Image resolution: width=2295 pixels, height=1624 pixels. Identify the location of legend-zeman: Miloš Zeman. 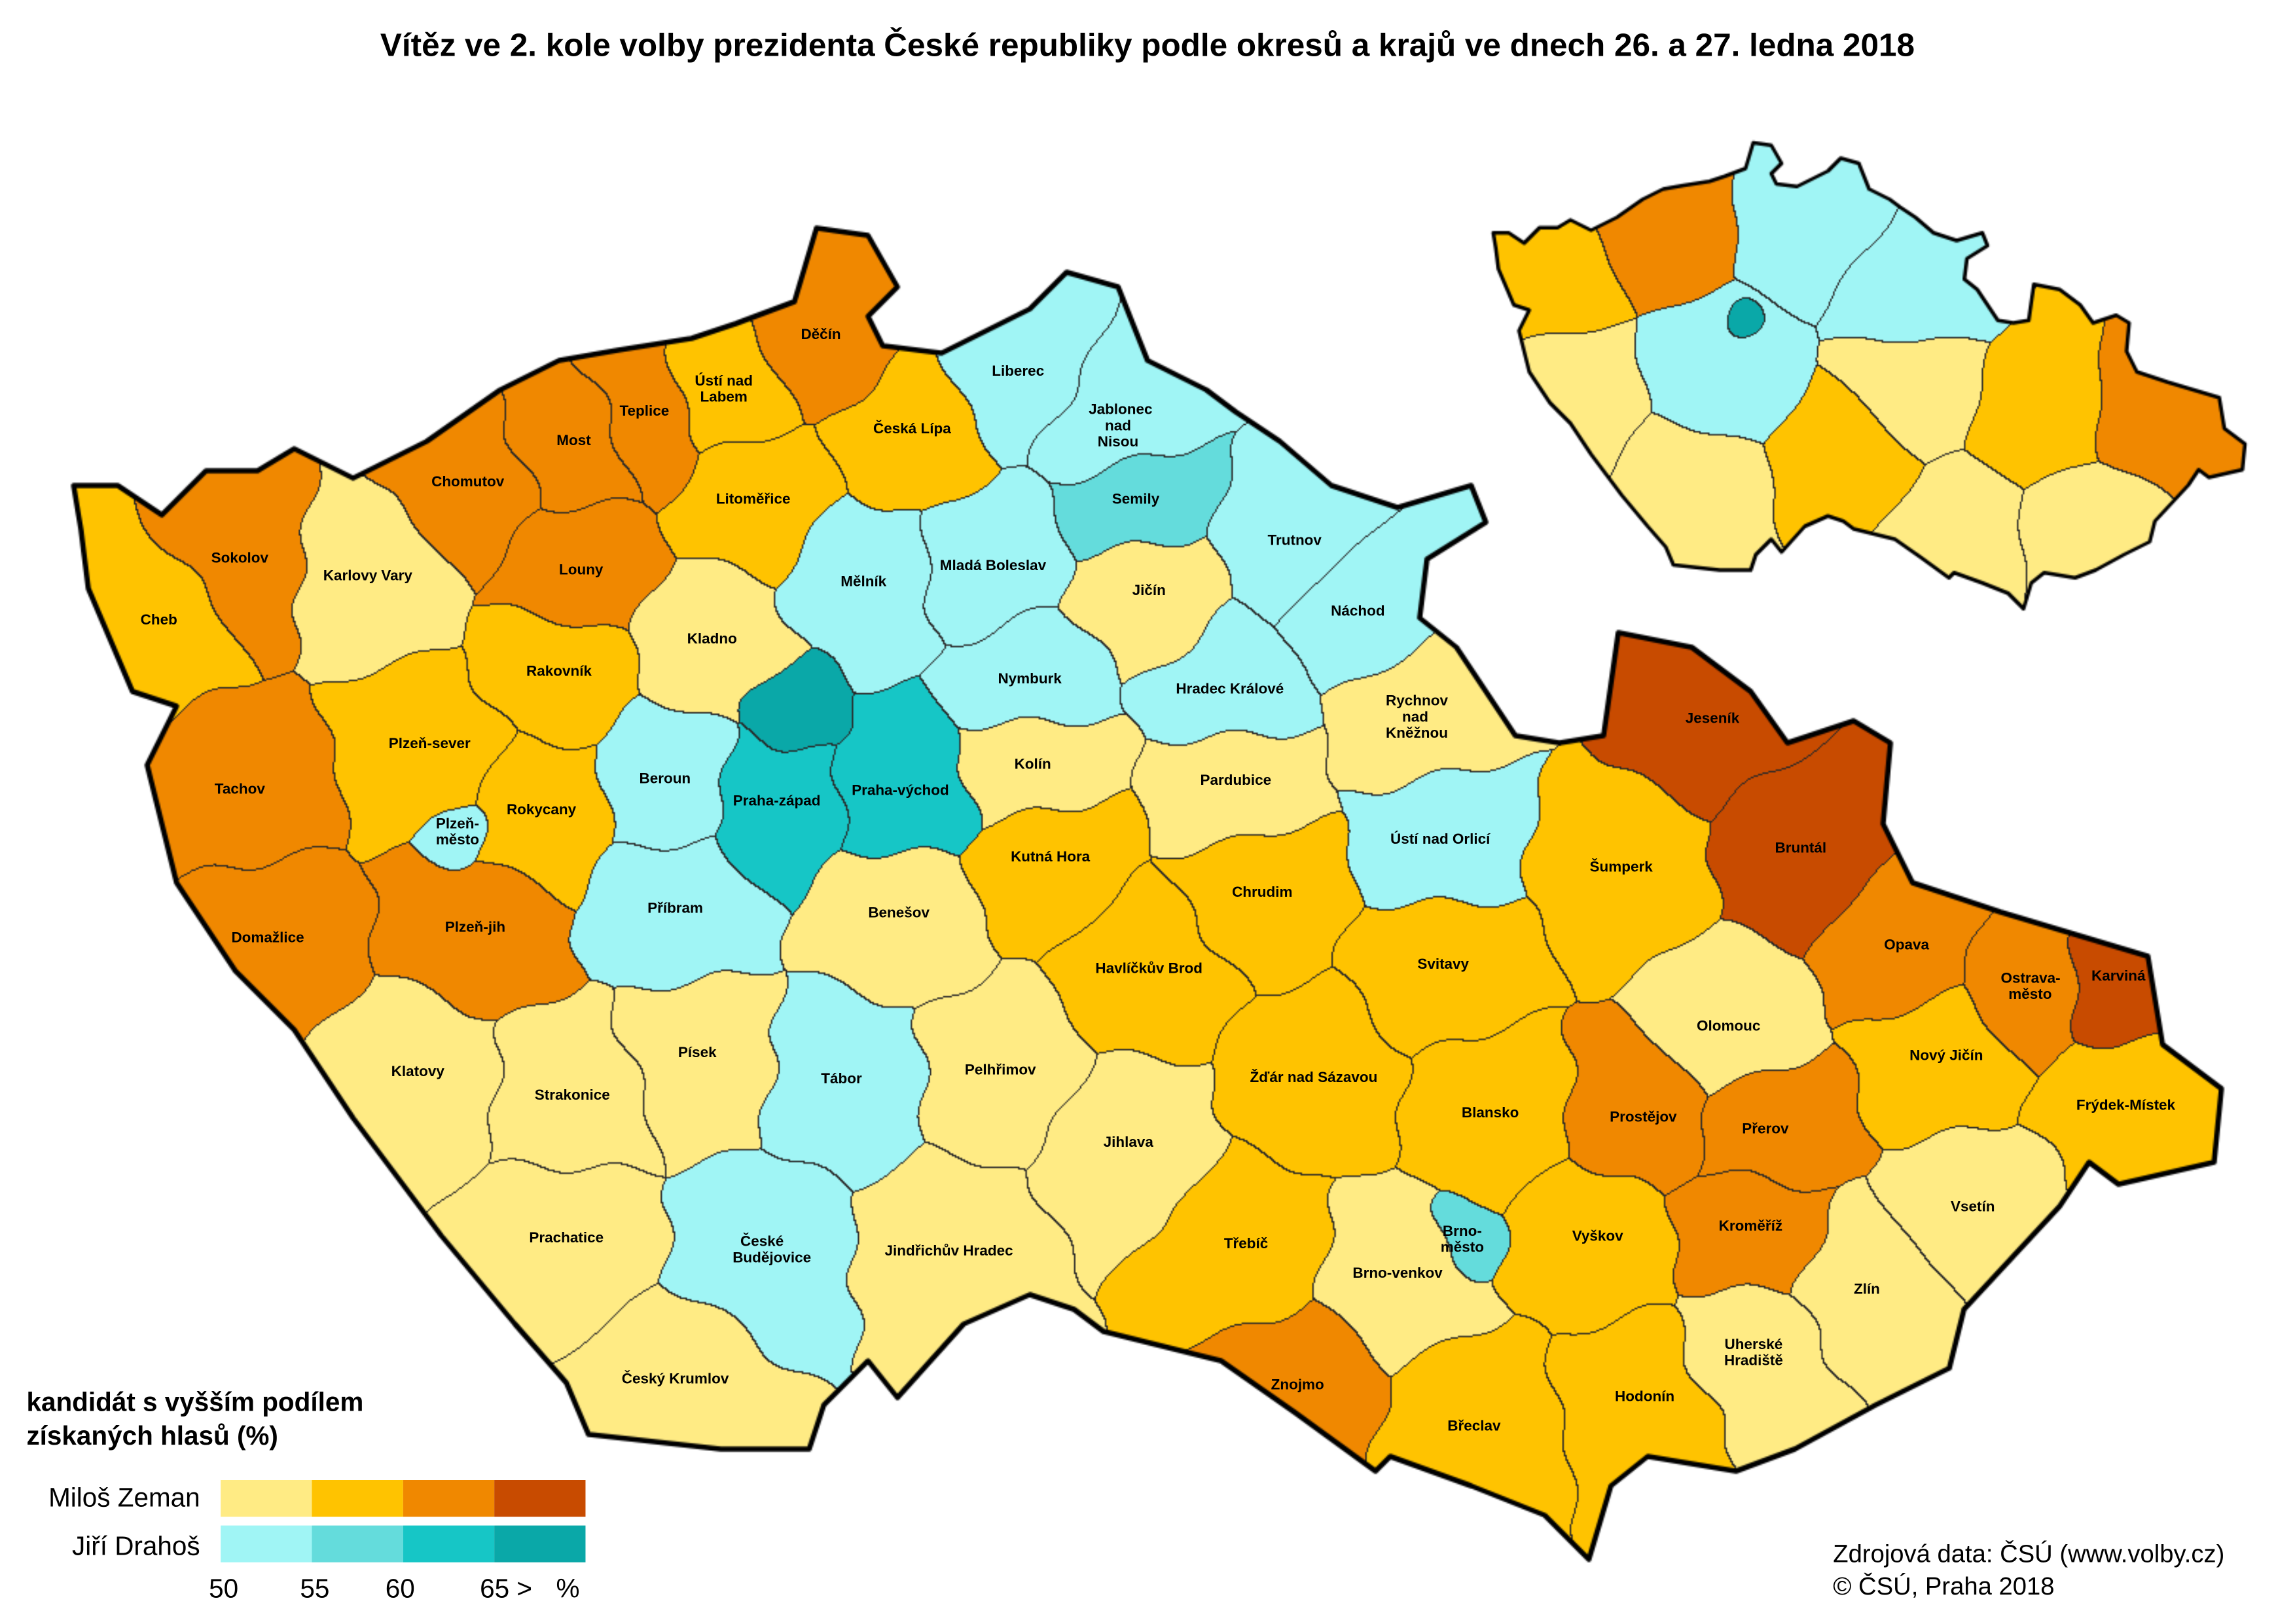
(124, 1498).